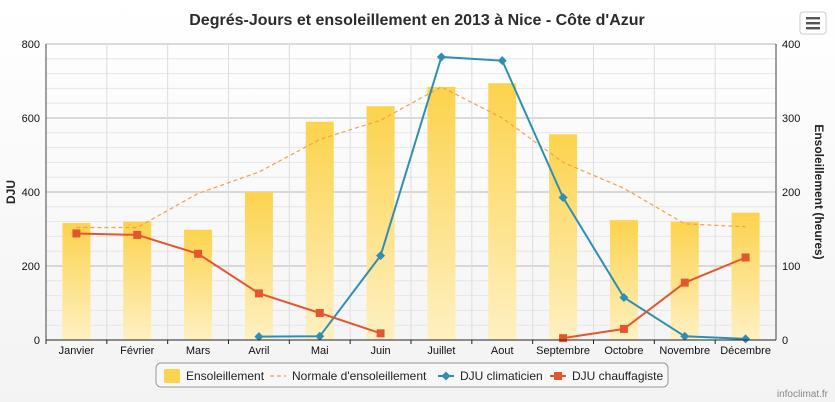 The height and width of the screenshot is (402, 835). What do you see at coordinates (320, 351) in the screenshot?
I see `x-axis-tick-label: Mai` at bounding box center [320, 351].